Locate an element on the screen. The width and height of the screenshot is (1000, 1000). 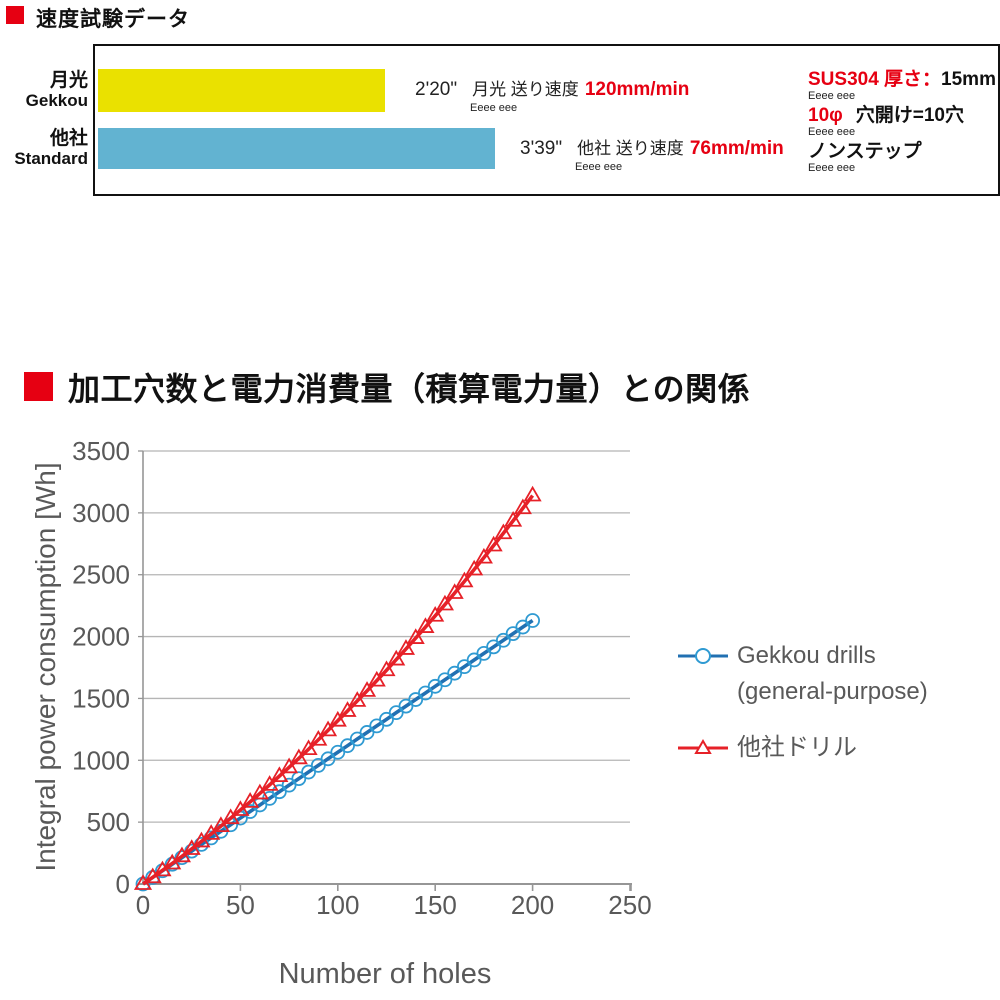
standard-speed: 76mm/min is located at coordinates (736, 148).